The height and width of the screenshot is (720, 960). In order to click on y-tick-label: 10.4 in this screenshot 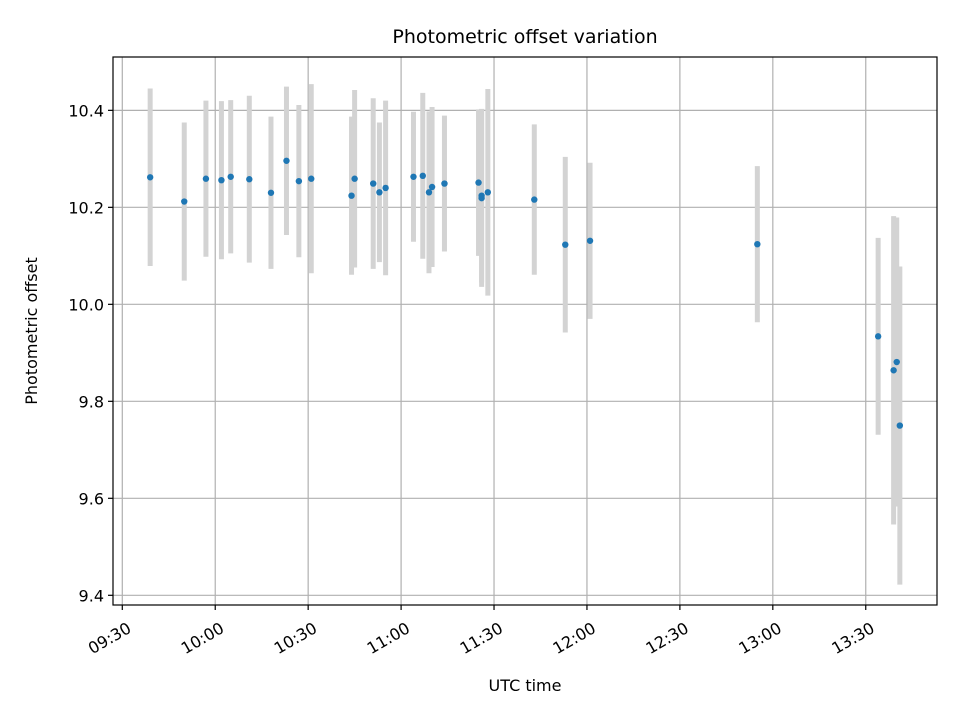, I will do `click(86, 110)`.